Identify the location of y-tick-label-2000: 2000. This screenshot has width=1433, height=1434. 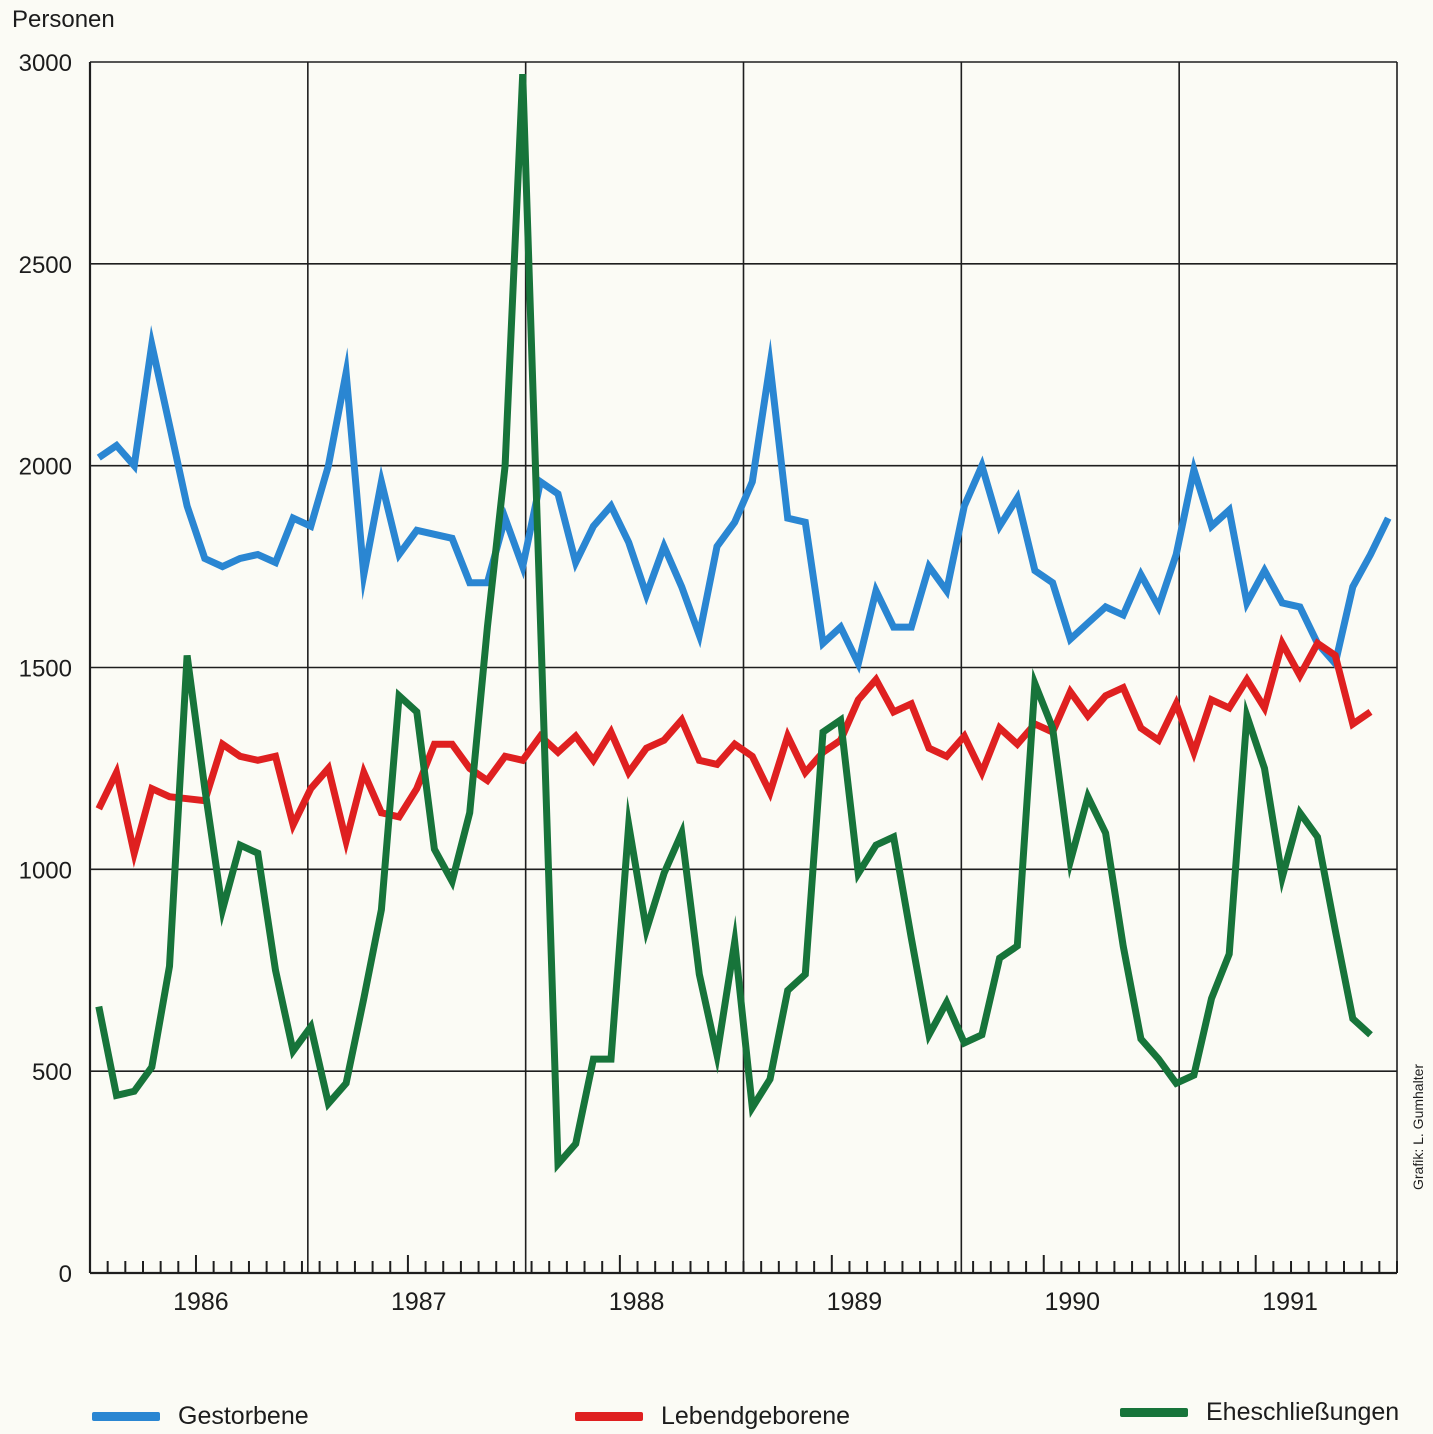
(45, 467).